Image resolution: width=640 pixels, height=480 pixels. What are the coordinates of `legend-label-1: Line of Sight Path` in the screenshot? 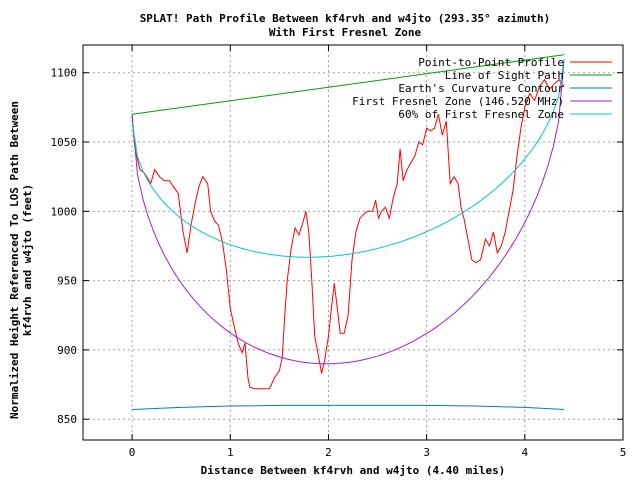 It's located at (504, 75).